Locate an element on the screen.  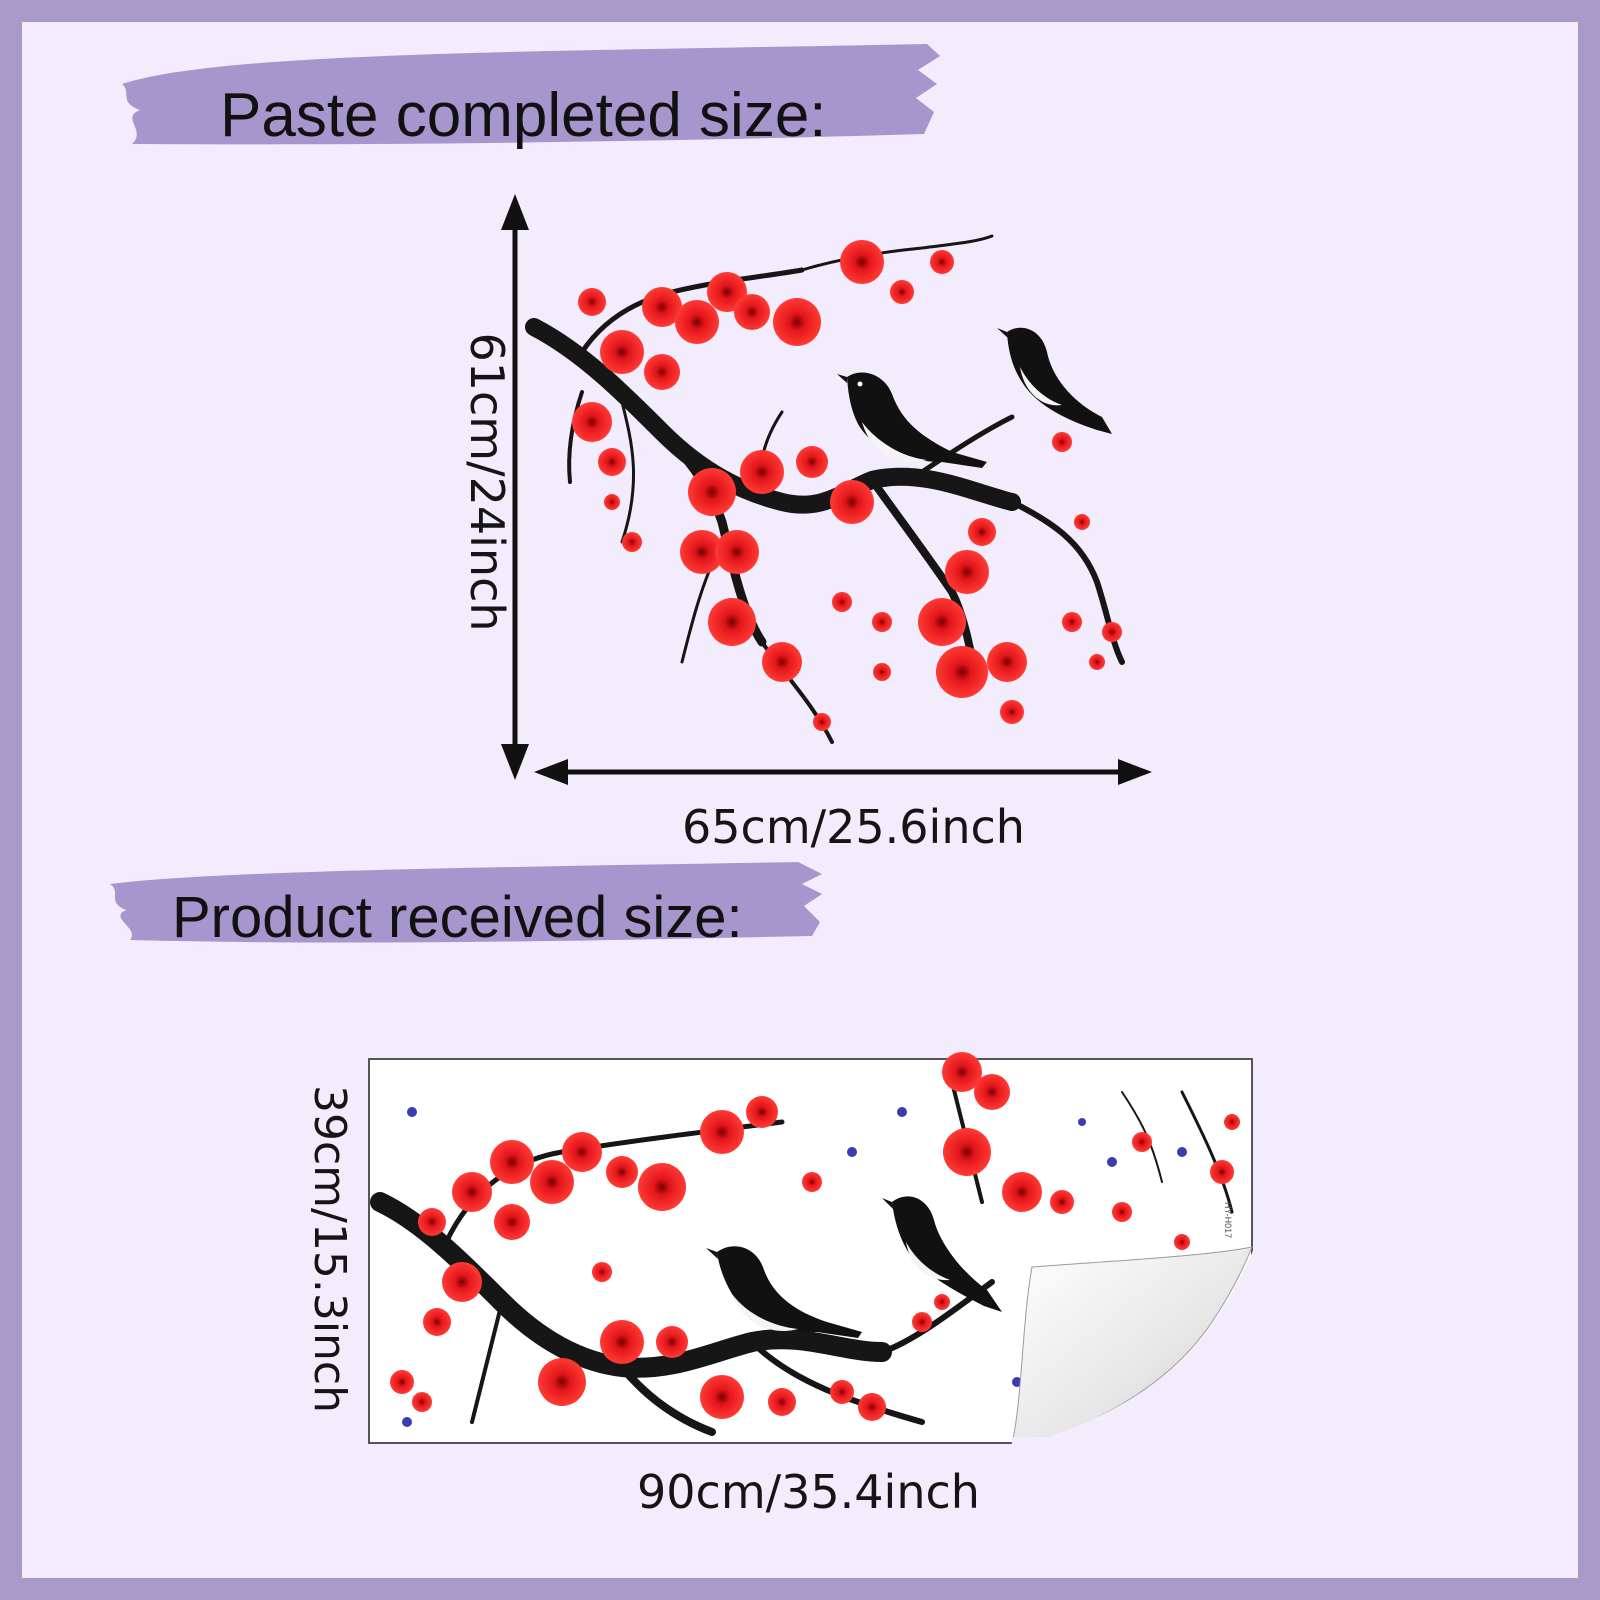
bird-left-sheet is located at coordinates (784, 1292).